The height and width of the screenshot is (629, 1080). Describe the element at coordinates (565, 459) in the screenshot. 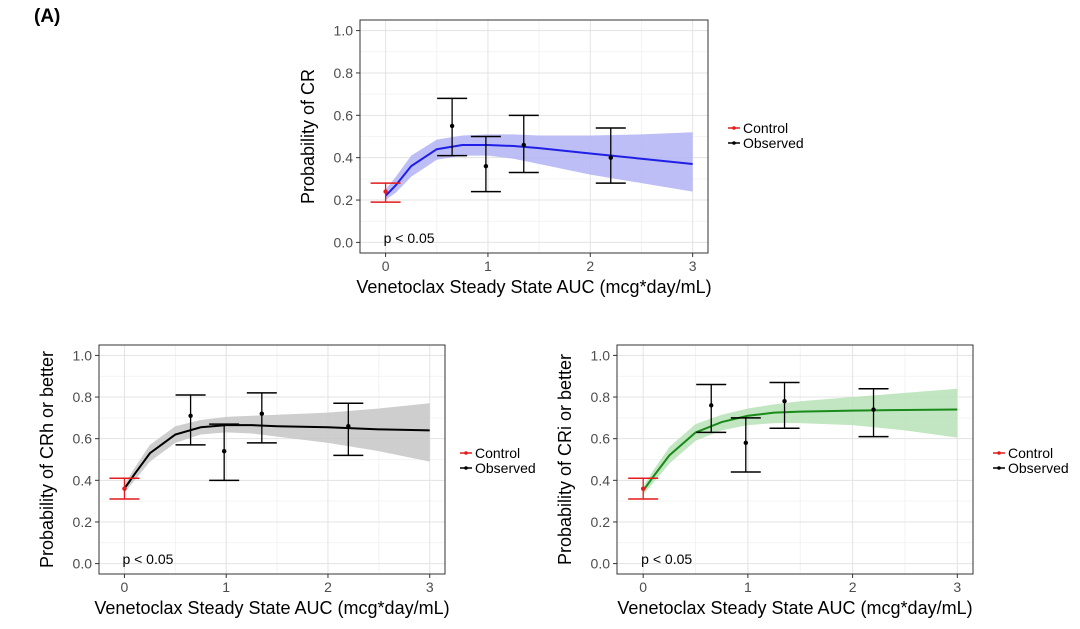

I see `y-axis-title: Probability of CRi or better` at that location.